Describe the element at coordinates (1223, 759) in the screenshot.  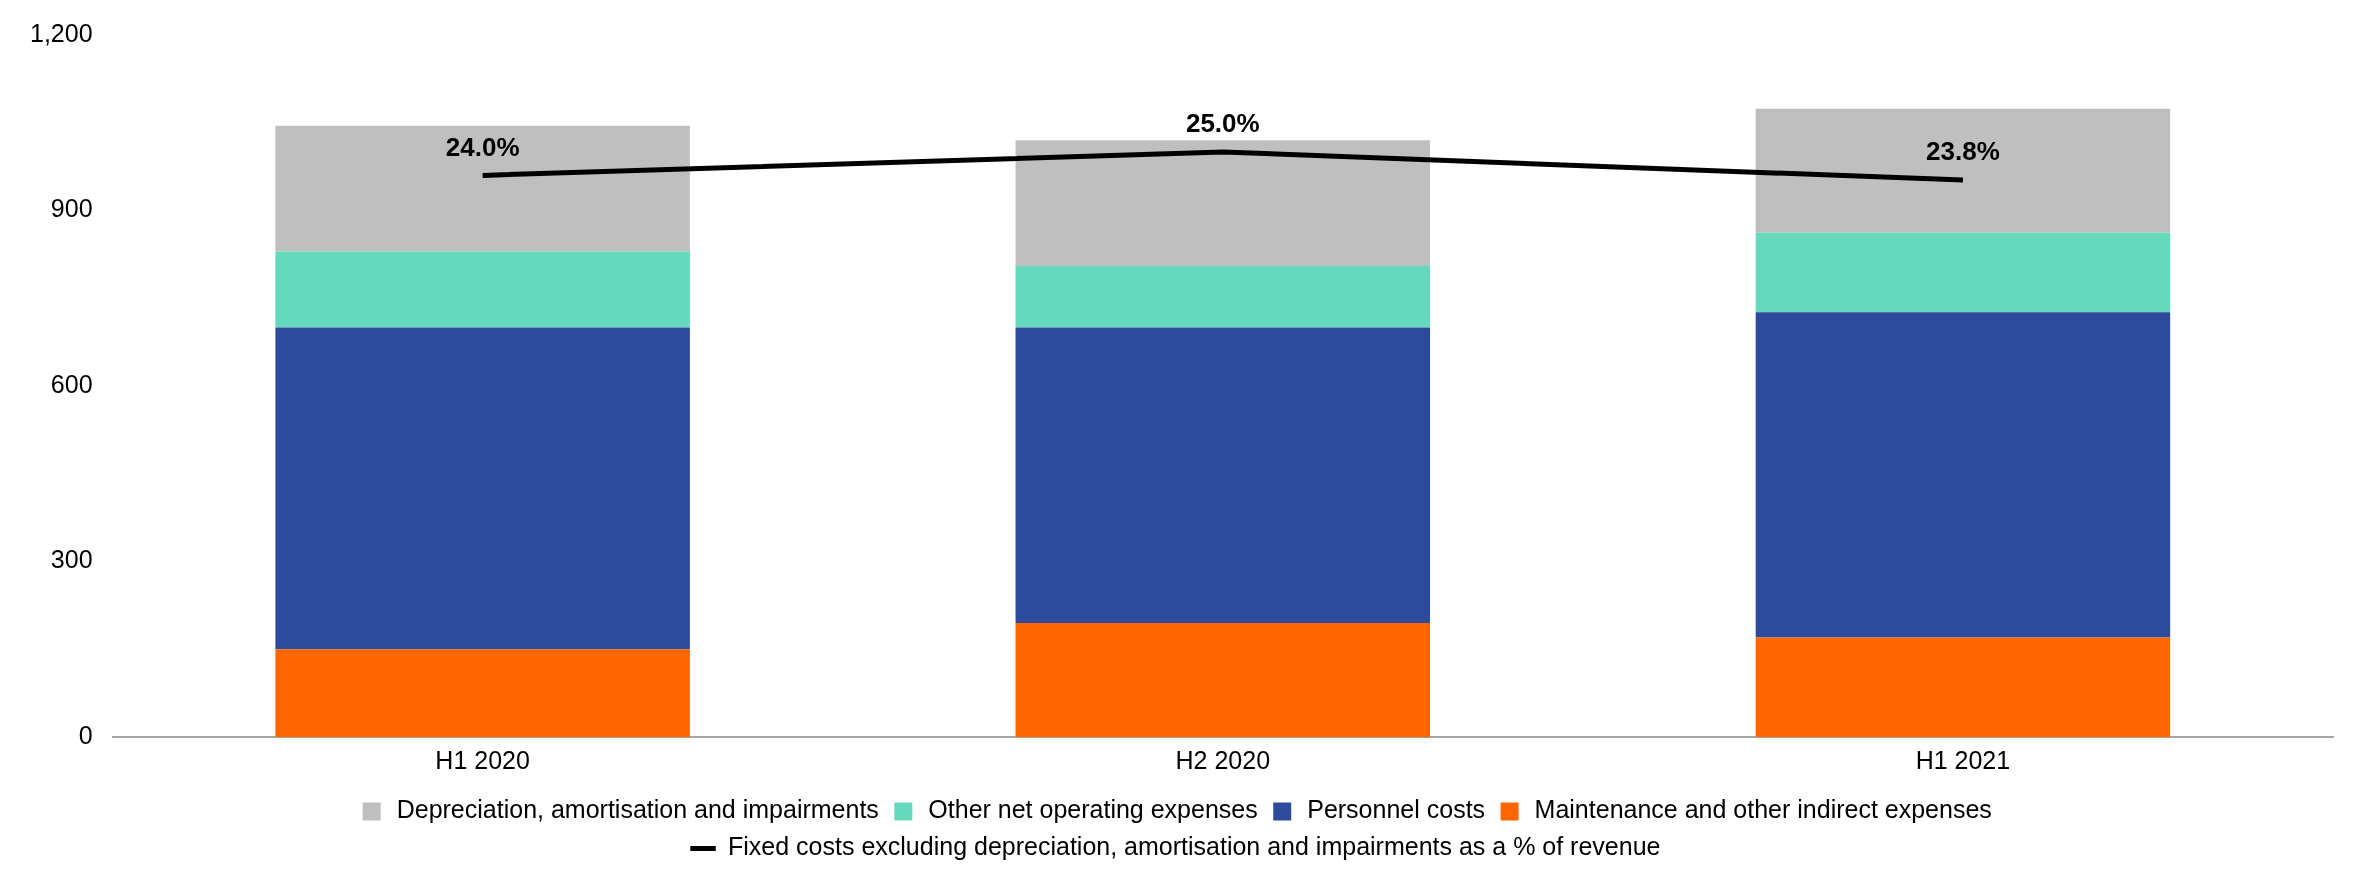
I see `x-tick-label: H2 2020` at that location.